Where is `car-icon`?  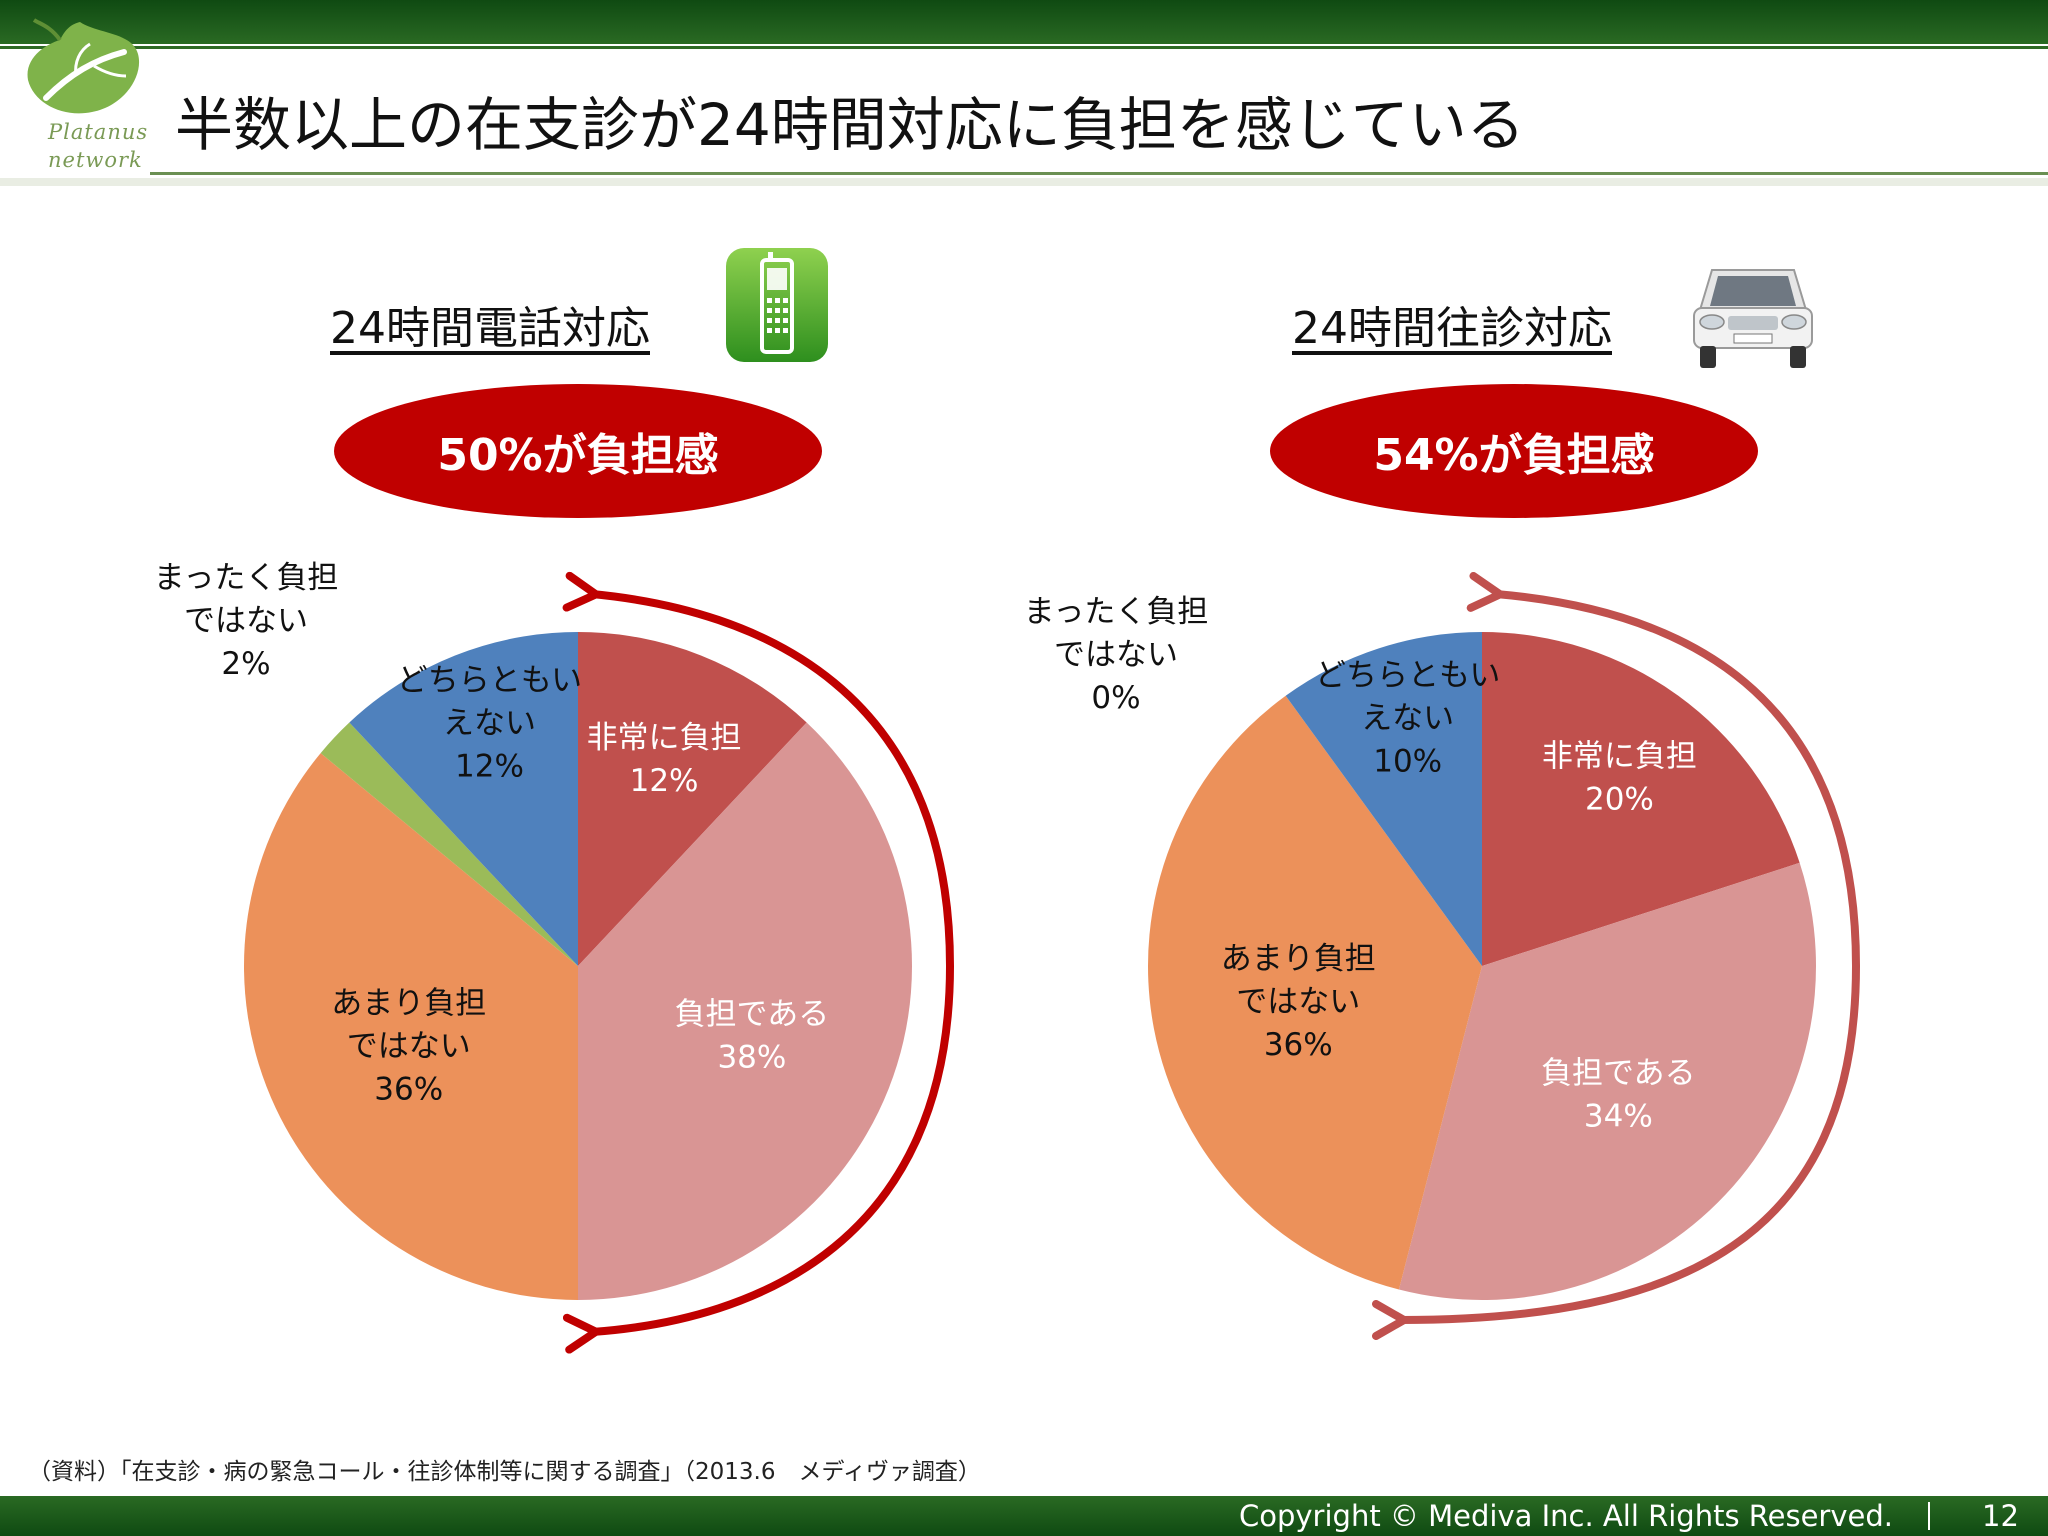
car-icon is located at coordinates (1753, 318).